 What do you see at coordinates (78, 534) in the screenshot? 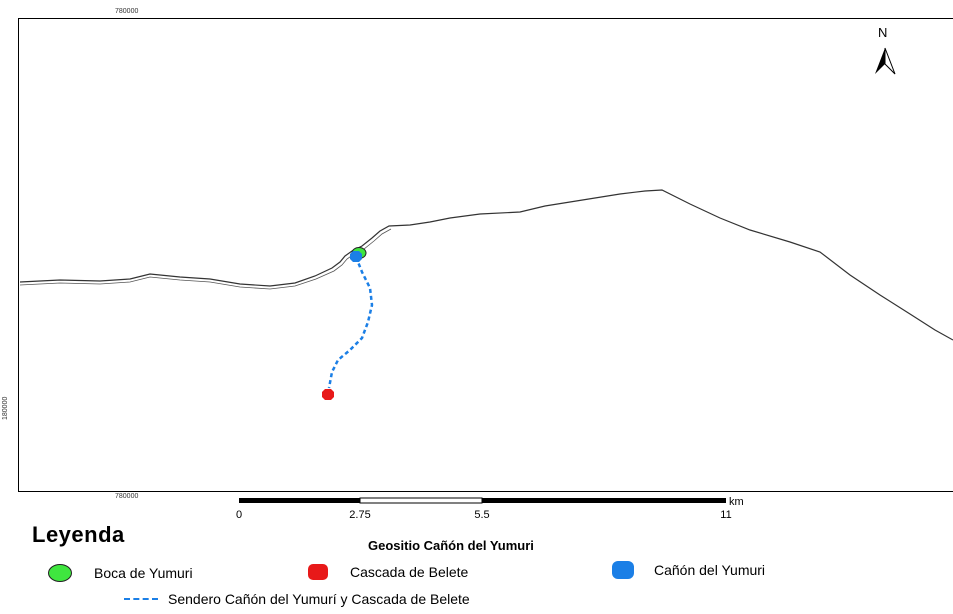
I see `legend-title: Leyenda` at bounding box center [78, 534].